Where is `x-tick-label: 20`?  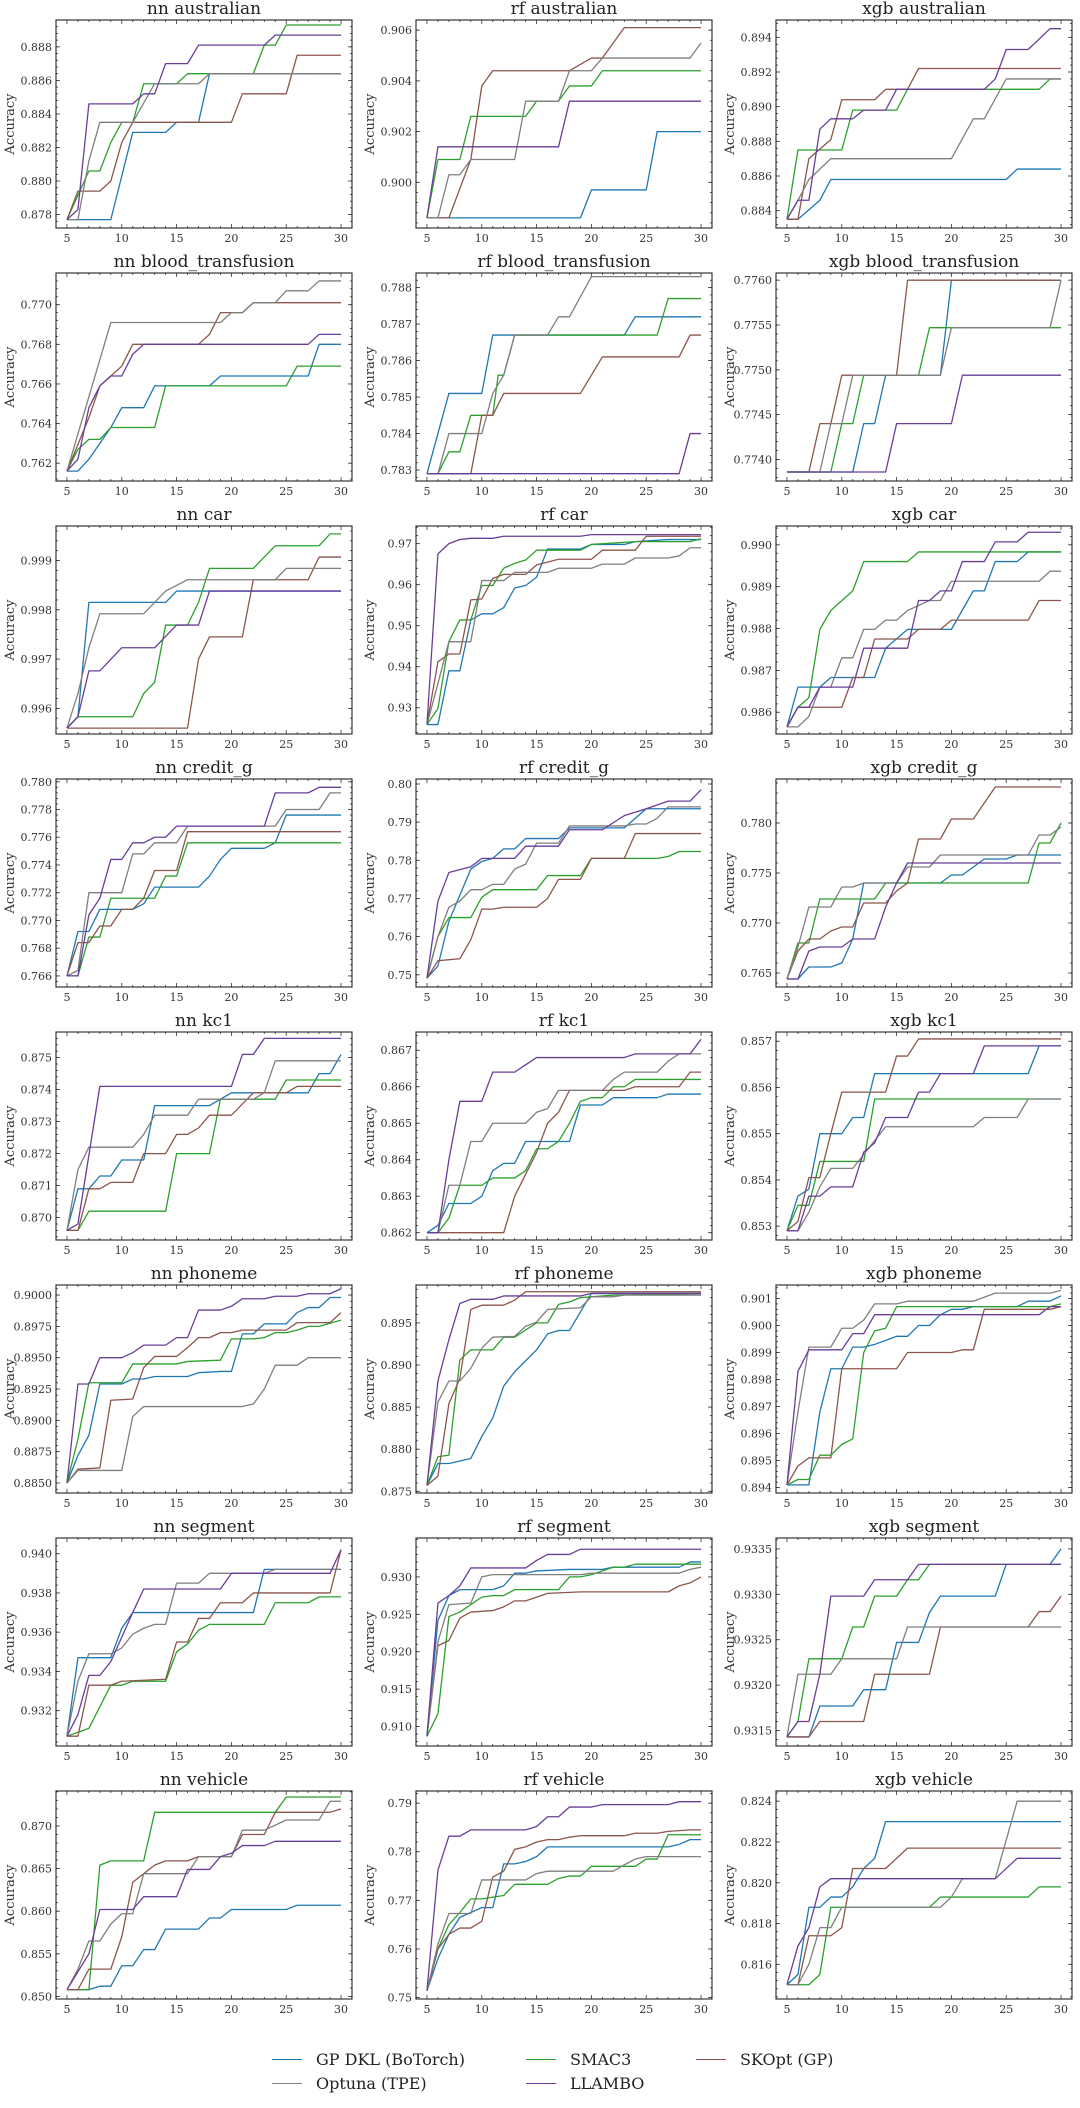 x-tick-label: 20 is located at coordinates (231, 1503).